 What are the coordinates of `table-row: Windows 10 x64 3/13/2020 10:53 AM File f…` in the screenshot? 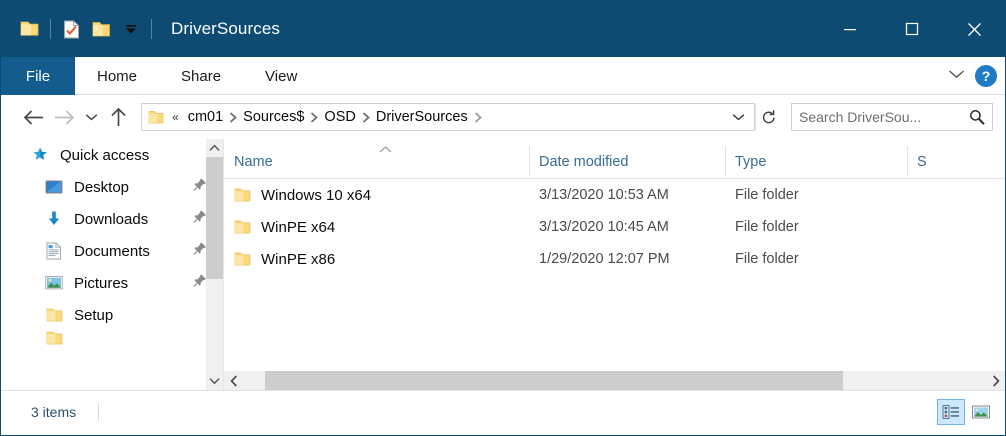 It's located at (614, 195).